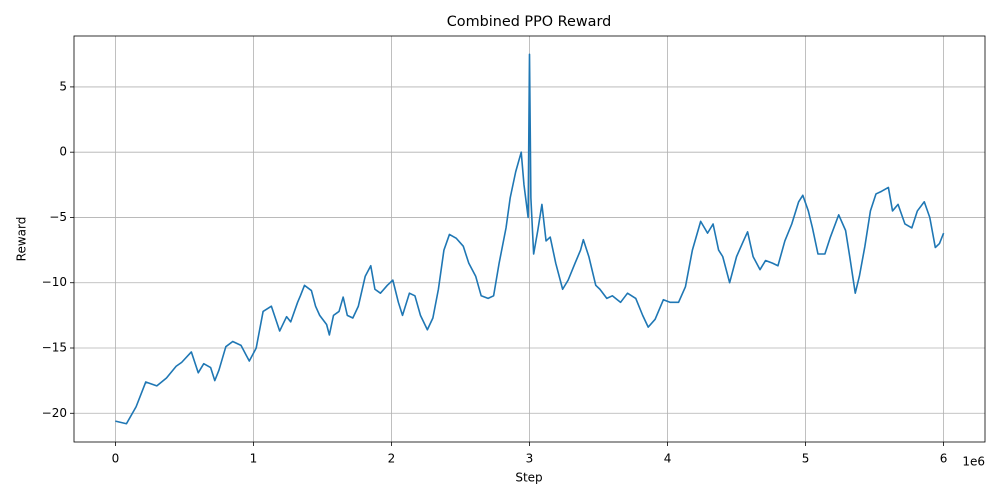 This screenshot has width=1000, height=500. What do you see at coordinates (54, 282) in the screenshot?
I see `y-tick-label: −10` at bounding box center [54, 282].